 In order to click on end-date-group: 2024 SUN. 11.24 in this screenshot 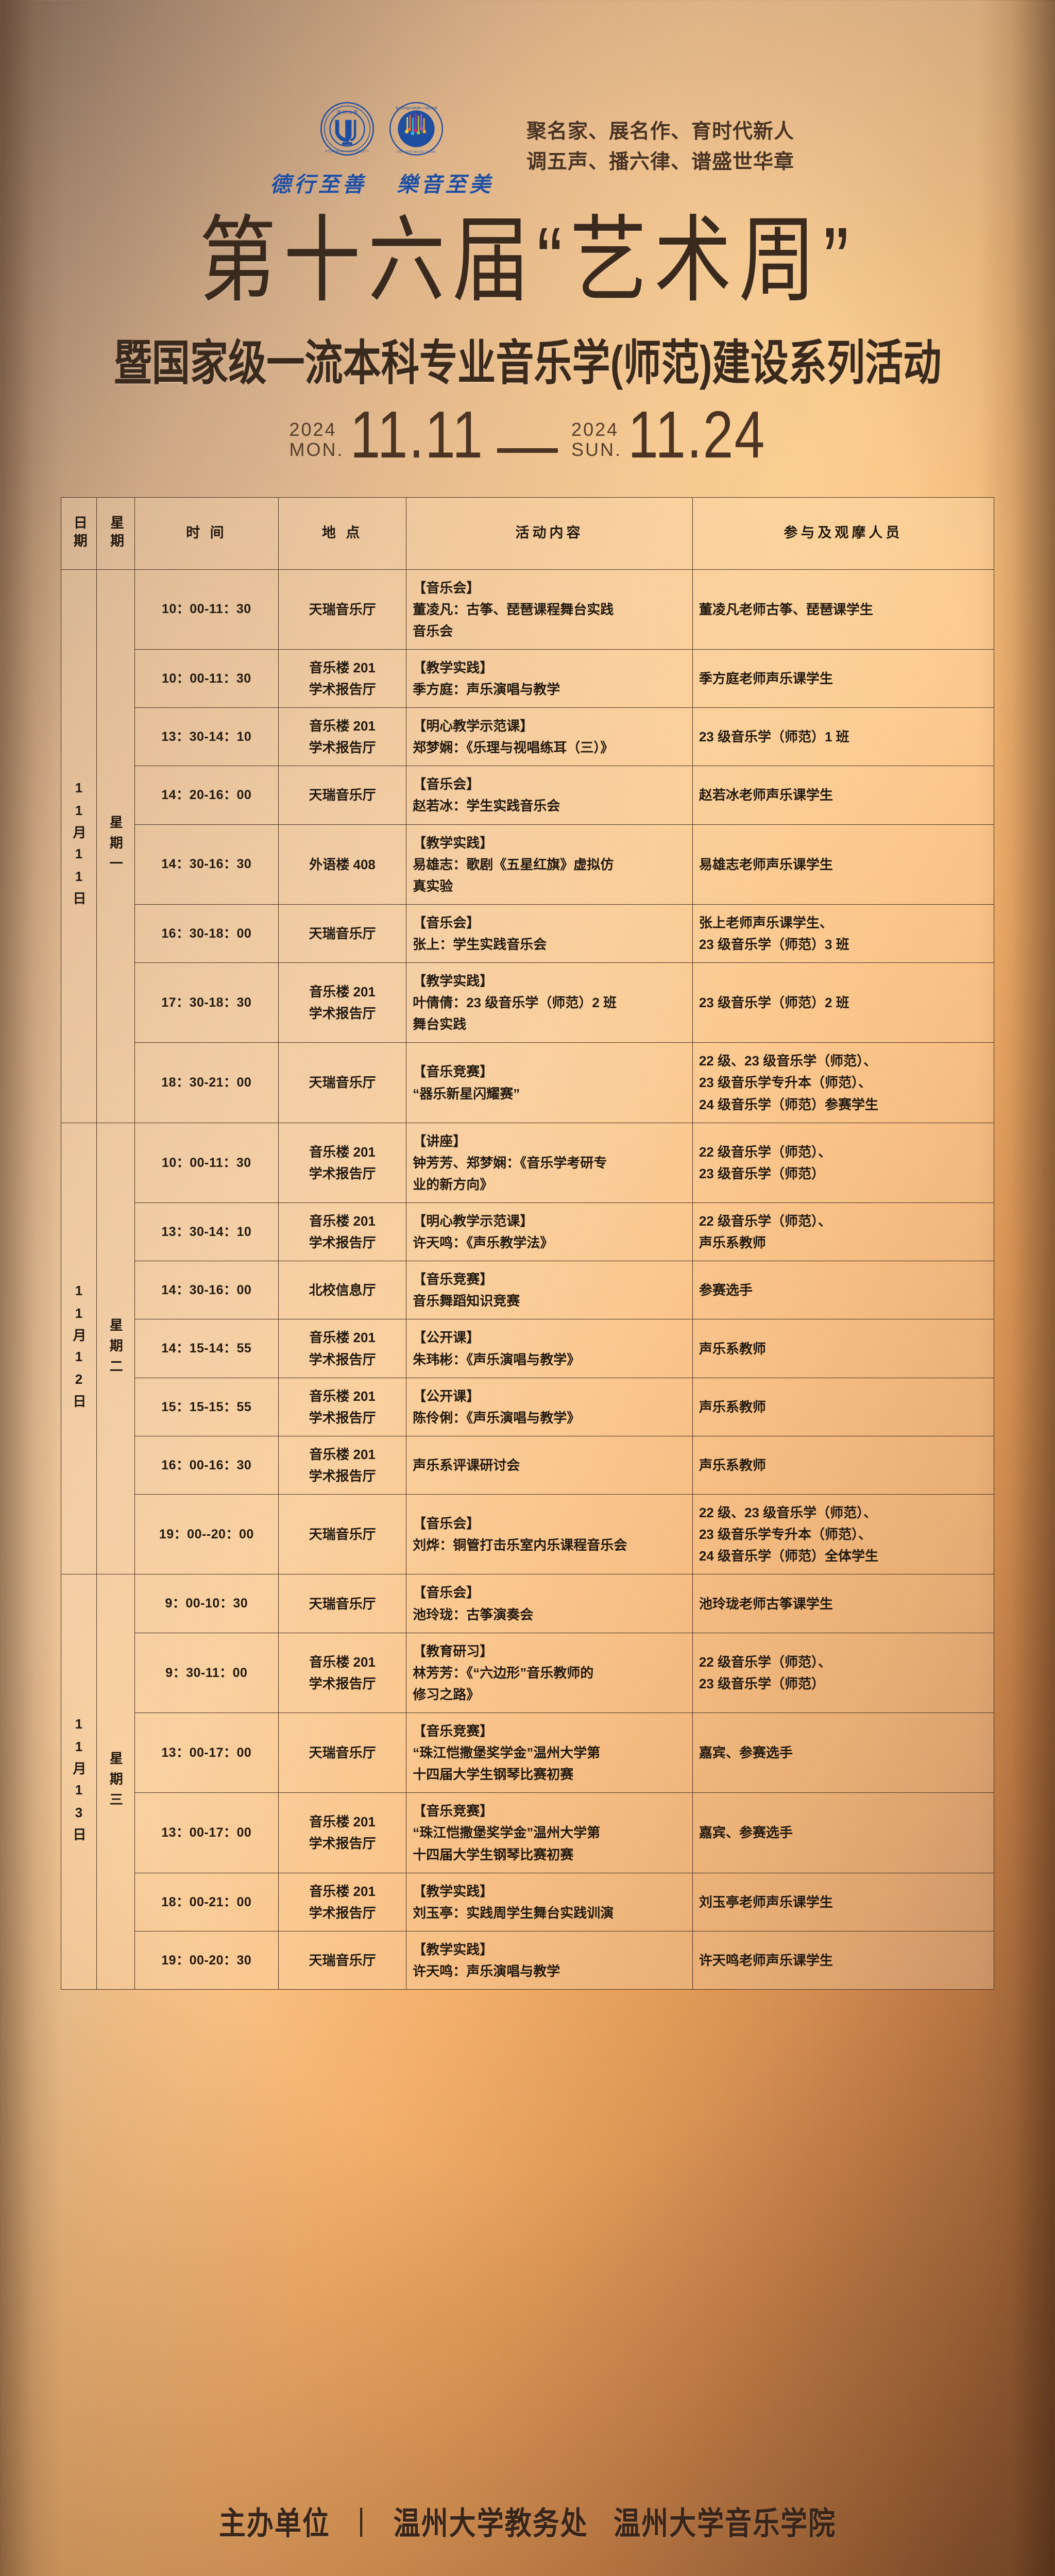, I will do `click(668, 435)`.